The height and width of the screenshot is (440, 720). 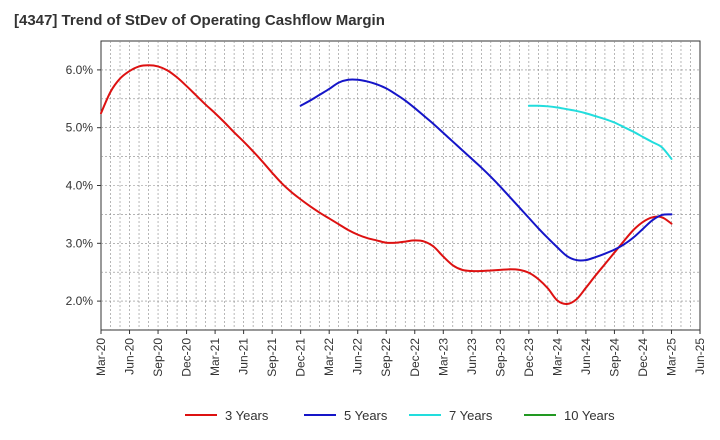 What do you see at coordinates (415, 357) in the screenshot?
I see `x-tick-label: Dec-22` at bounding box center [415, 357].